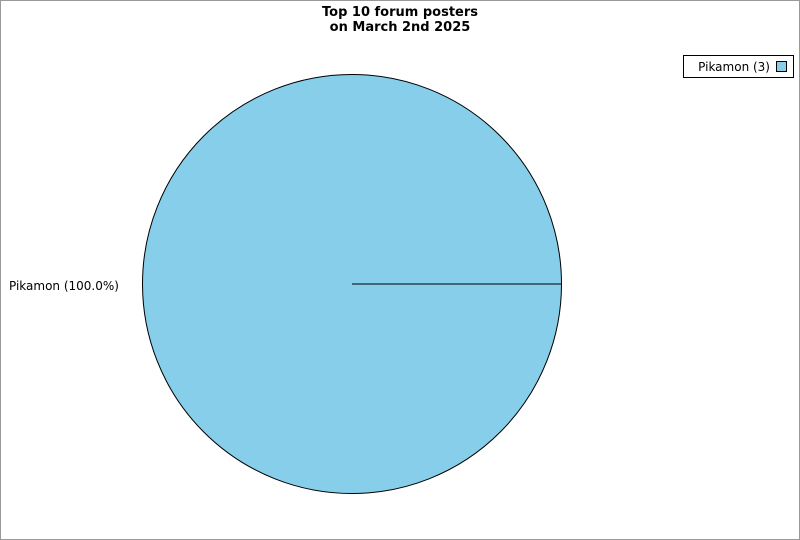 The height and width of the screenshot is (540, 800). Describe the element at coordinates (64, 286) in the screenshot. I see `slice-label-pikamon: Pikamon (100.0%)` at that location.